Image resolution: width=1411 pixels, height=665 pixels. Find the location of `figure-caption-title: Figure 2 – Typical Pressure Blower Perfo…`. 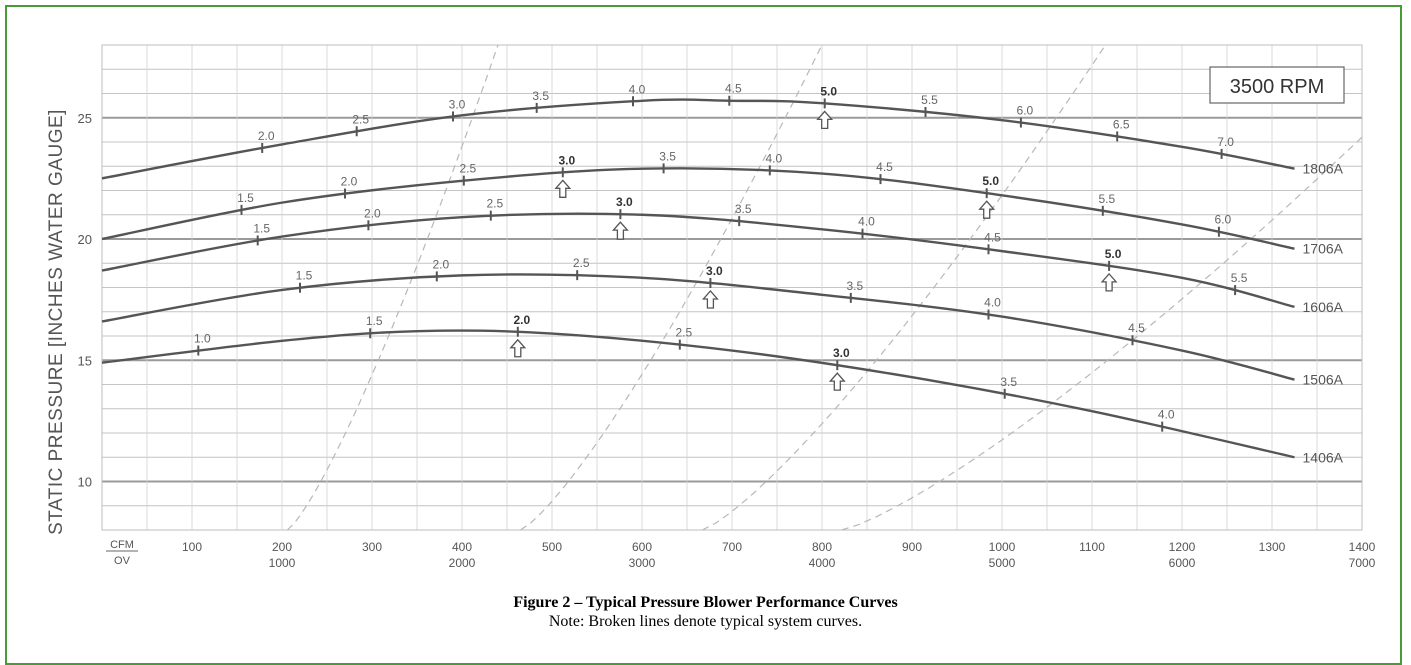

figure-caption-title: Figure 2 – Typical Pressure Blower Perfo… is located at coordinates (705, 602).